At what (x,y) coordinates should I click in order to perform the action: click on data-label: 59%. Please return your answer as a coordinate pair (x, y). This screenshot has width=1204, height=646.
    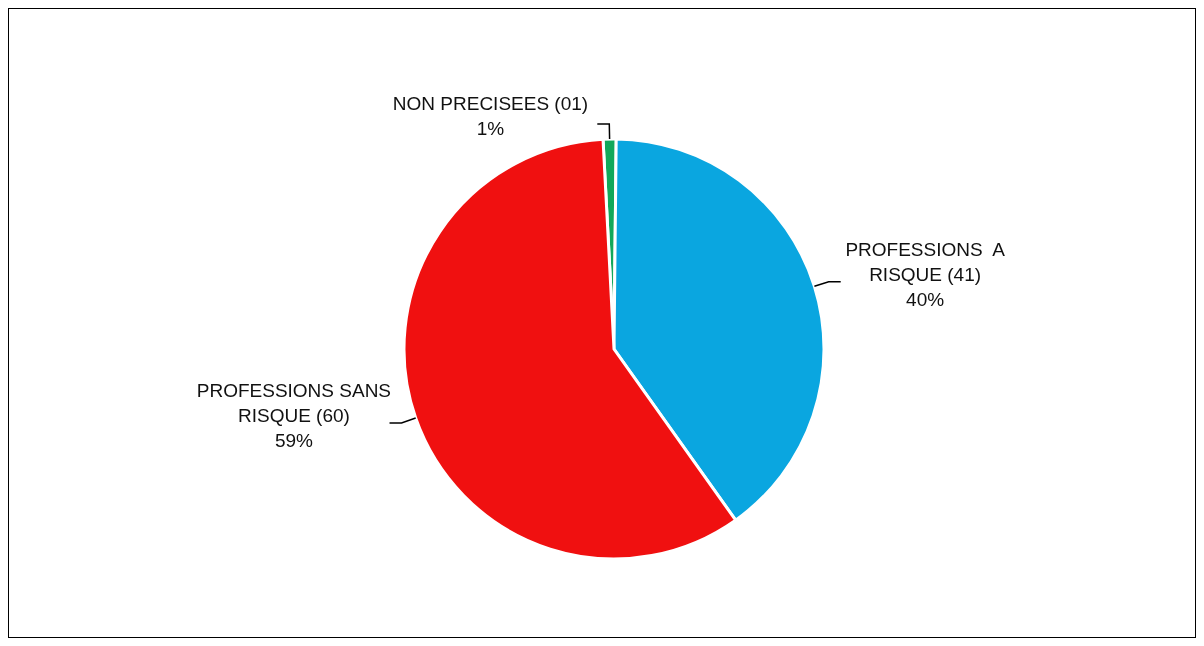
    Looking at the image, I should click on (294, 440).